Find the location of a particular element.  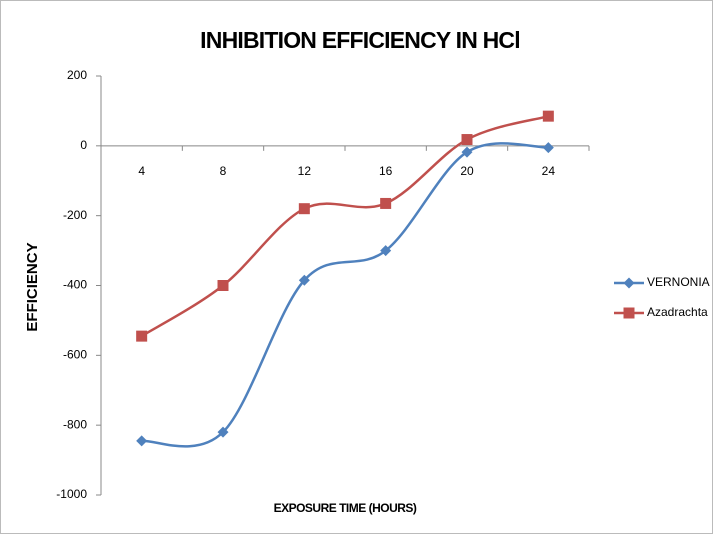

y-tick-label: -200 is located at coordinates (75, 215).